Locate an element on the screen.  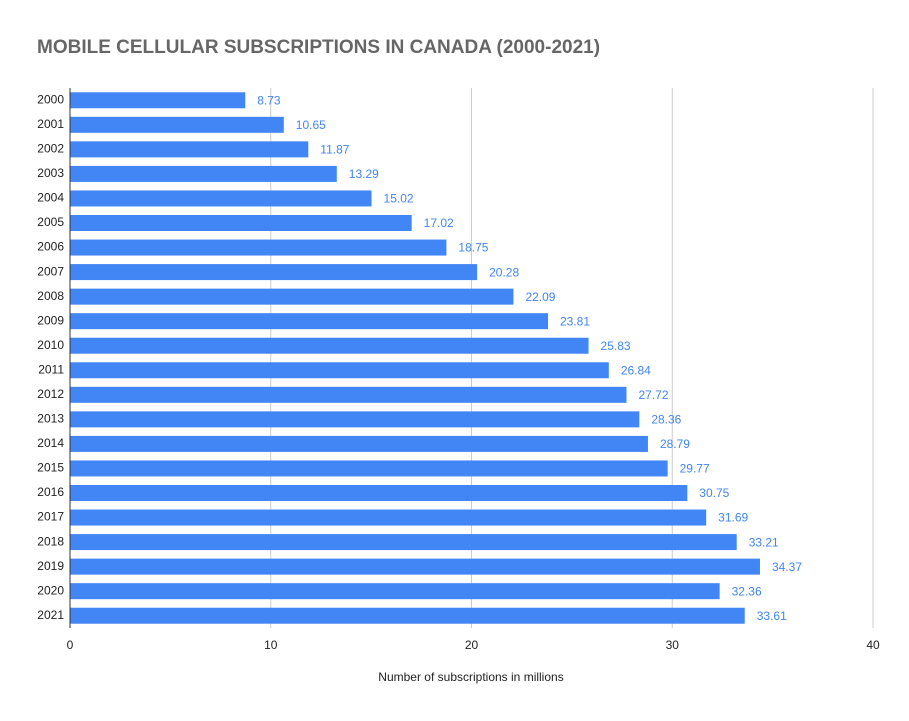
x-axis-title: Number of subscriptions in millions is located at coordinates (470, 677).